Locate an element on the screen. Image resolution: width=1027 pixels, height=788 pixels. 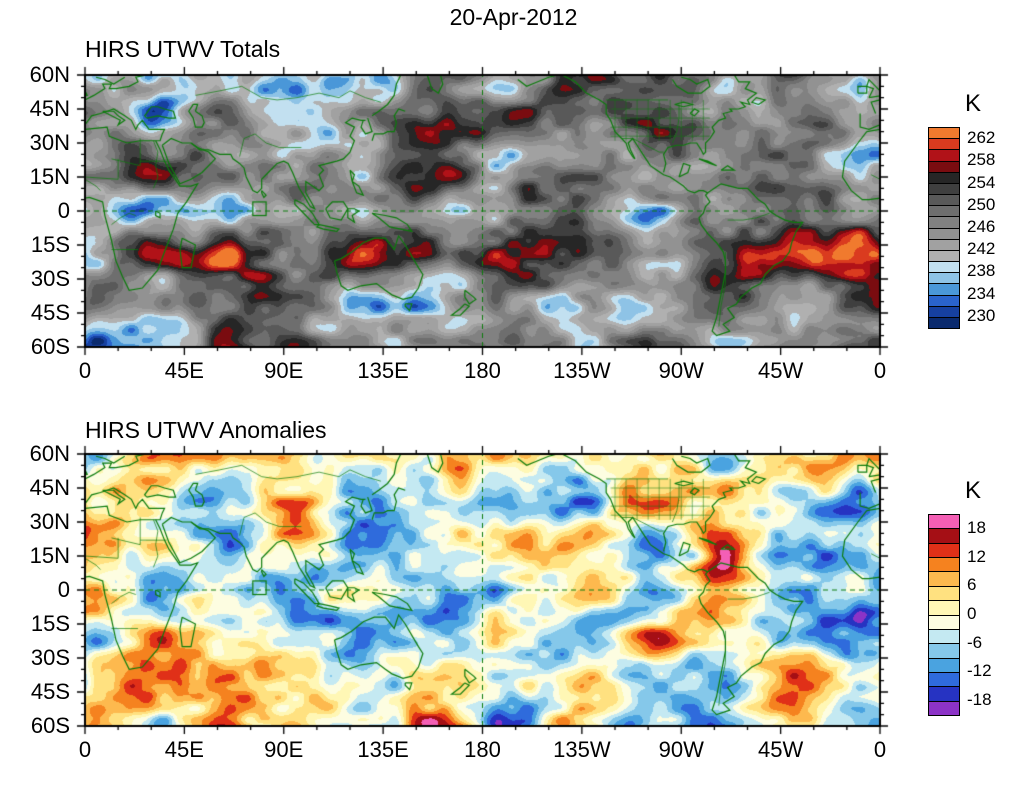
totals-panel-title: HIRS UTWV Totals is located at coordinates (183, 49).